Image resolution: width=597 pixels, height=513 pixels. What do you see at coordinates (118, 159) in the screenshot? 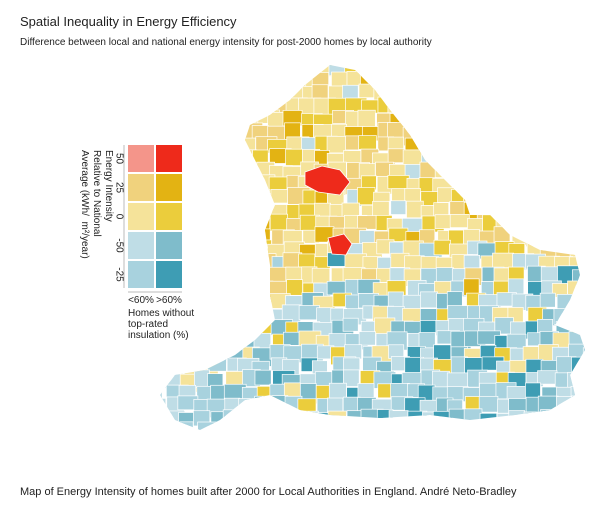
I see `legend-row-label: 50` at bounding box center [118, 159].